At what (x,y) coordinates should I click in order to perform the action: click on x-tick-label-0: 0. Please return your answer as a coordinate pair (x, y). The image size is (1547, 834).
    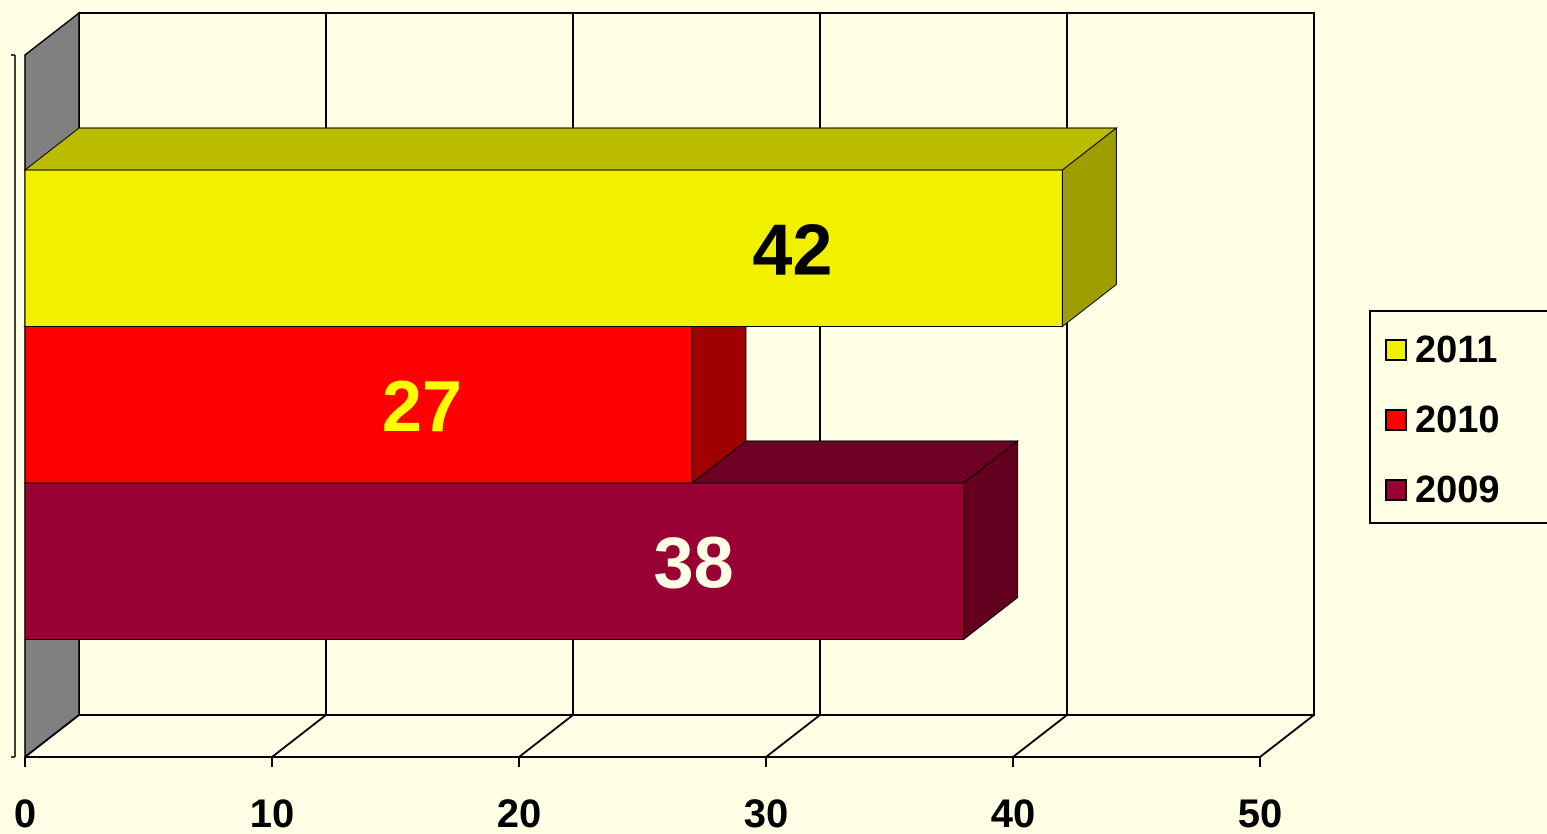
    Looking at the image, I should click on (25, 813).